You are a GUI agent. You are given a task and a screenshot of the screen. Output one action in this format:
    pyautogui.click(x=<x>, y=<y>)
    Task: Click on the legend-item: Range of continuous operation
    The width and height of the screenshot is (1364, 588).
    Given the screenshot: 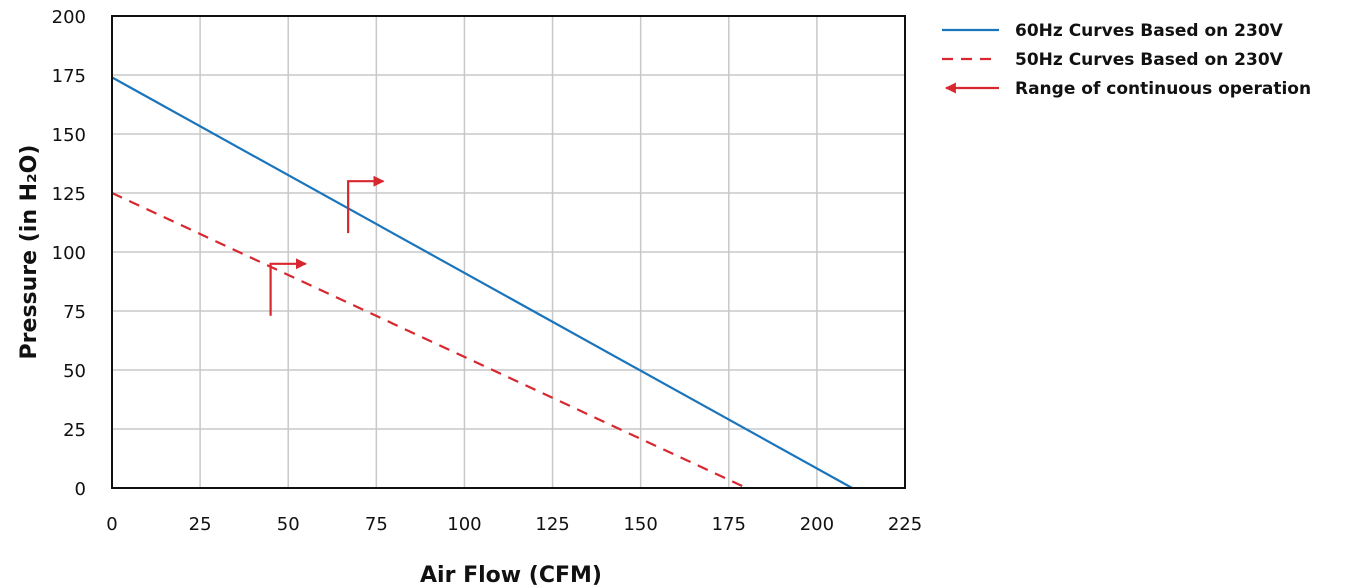 What is the action you would take?
    pyautogui.click(x=1128, y=89)
    